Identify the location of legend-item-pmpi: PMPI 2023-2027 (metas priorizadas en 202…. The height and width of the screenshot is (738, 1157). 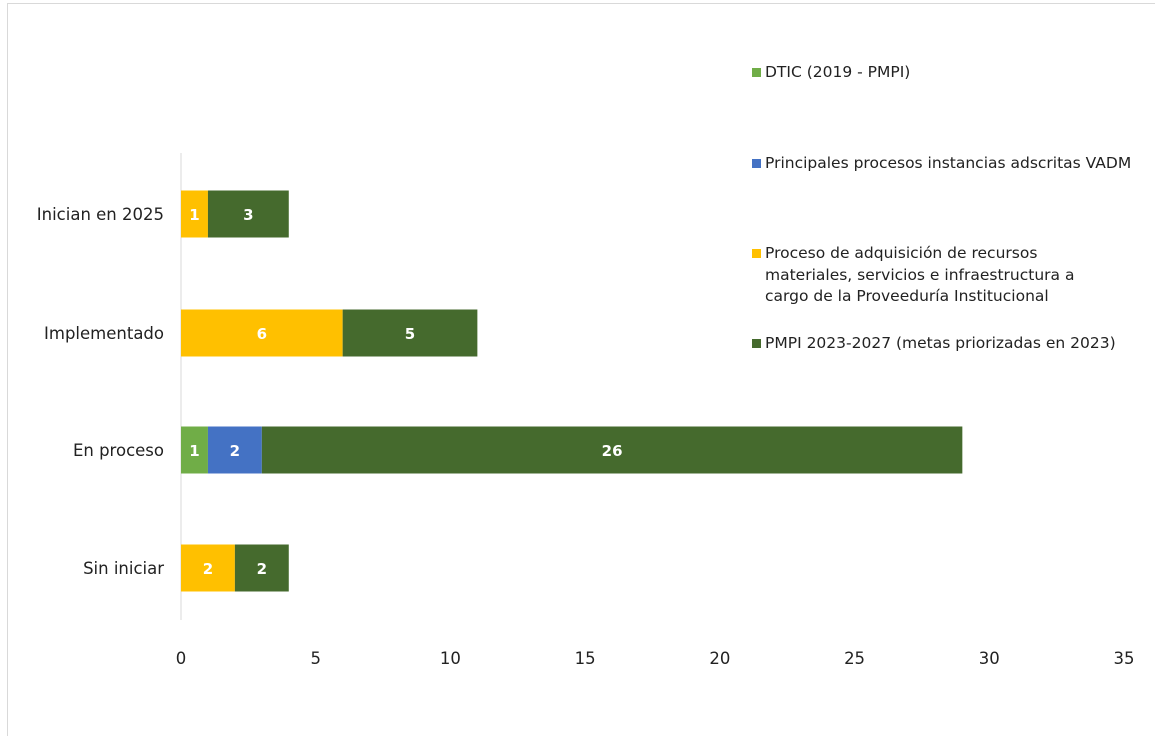
(952, 344).